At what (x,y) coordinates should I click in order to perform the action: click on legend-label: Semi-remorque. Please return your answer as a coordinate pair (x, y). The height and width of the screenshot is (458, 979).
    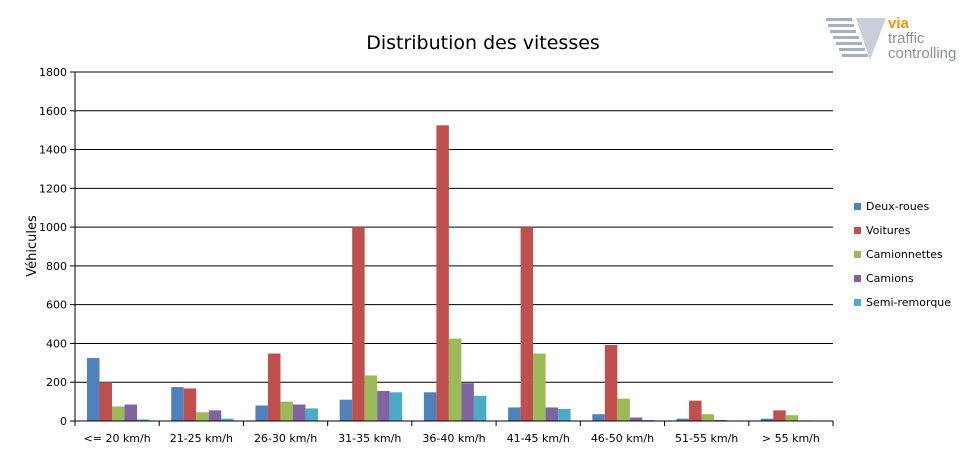
    Looking at the image, I should click on (908, 302).